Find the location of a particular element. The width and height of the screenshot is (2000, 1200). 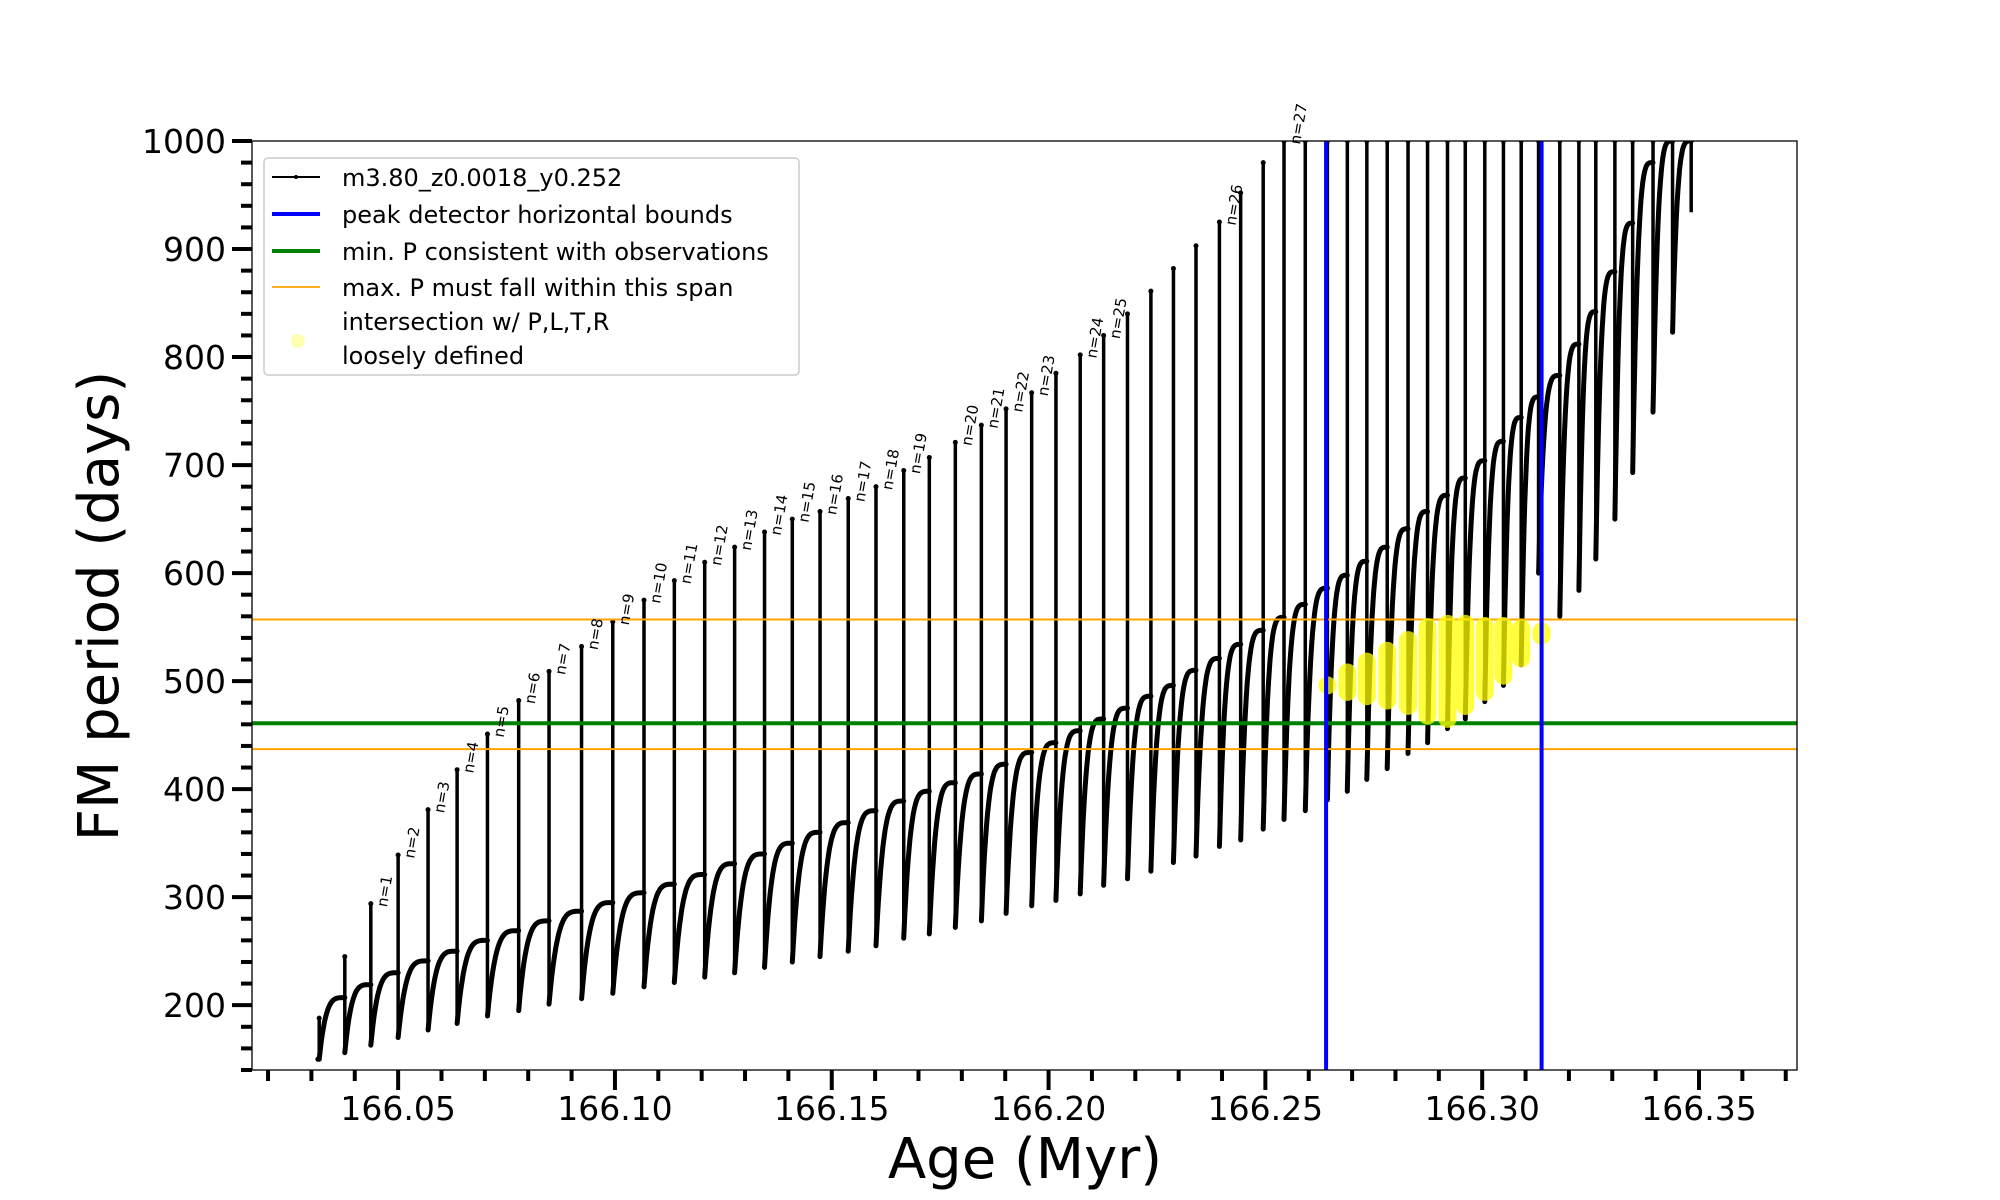

x-tick-label: 166.05 is located at coordinates (397, 1108).